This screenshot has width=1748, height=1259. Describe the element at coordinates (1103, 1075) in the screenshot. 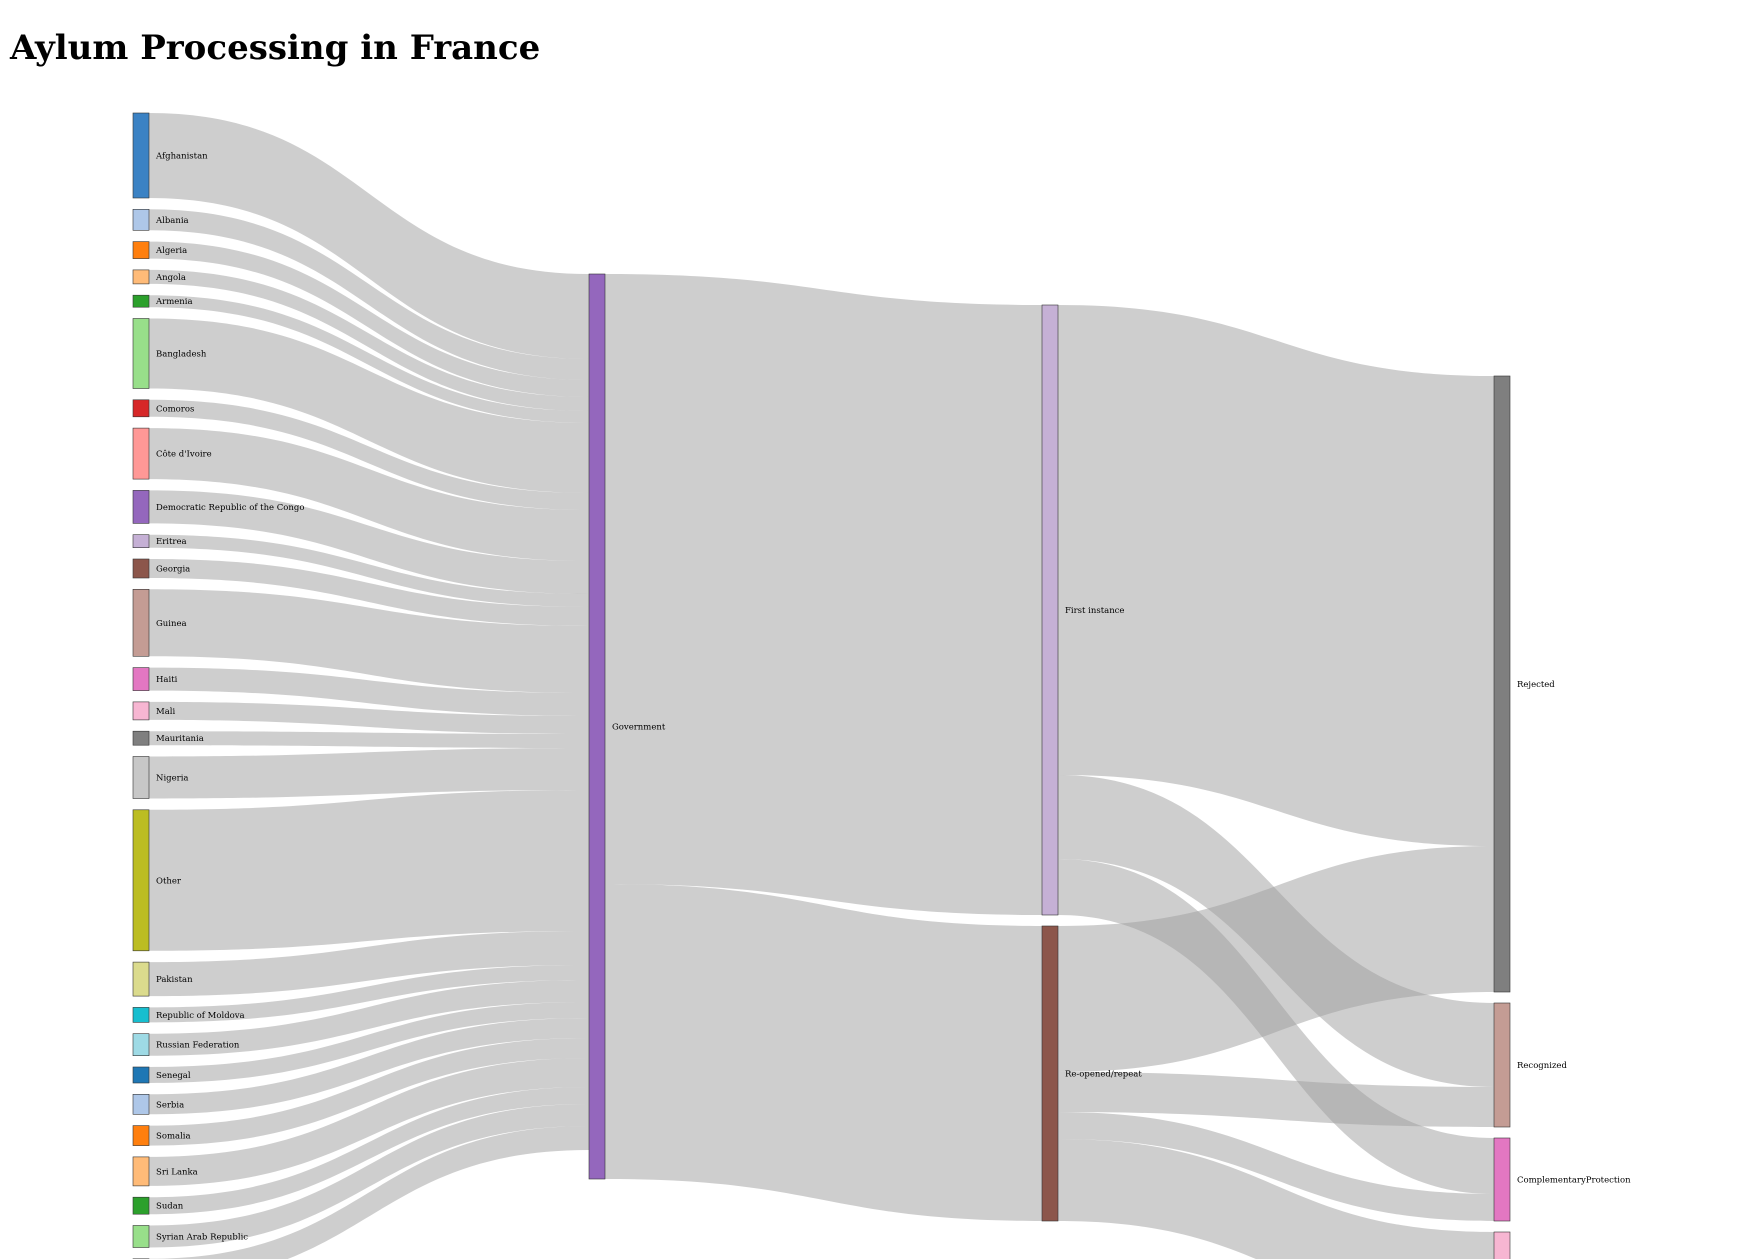

I see `sankey-node-label-reo: Re-opened/repeat` at that location.